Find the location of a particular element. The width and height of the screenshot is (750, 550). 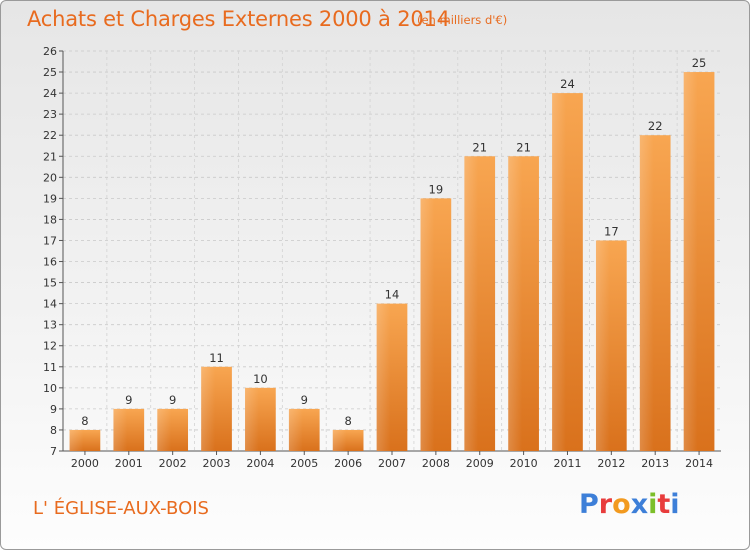

y-tick-label: 12 is located at coordinates (50, 346).